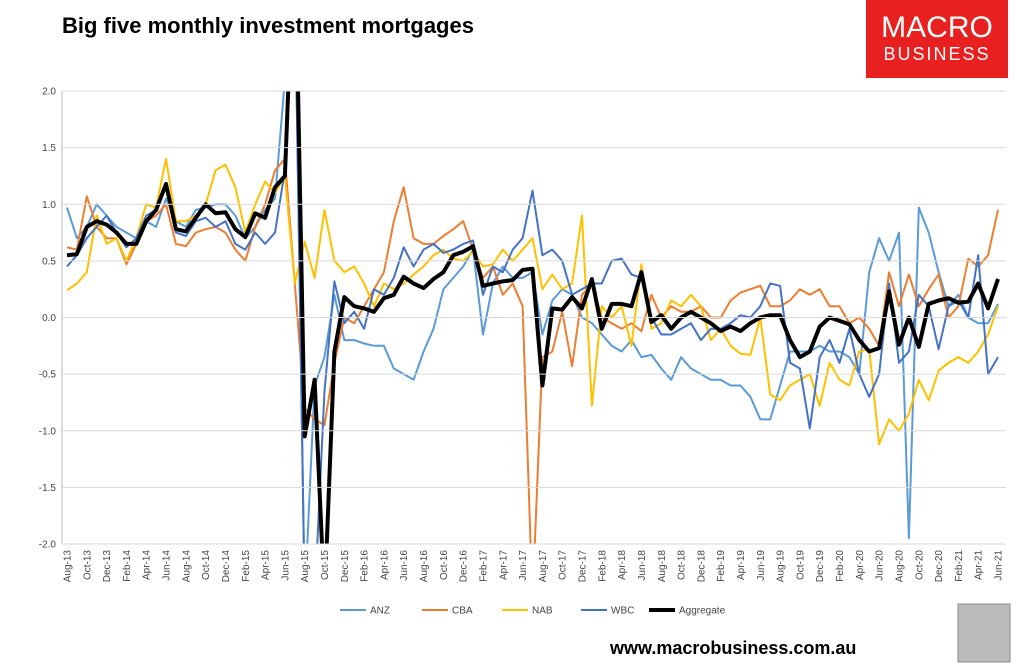 The height and width of the screenshot is (666, 1018). What do you see at coordinates (642, 565) in the screenshot?
I see `x-tick-label: Jun-18` at bounding box center [642, 565].